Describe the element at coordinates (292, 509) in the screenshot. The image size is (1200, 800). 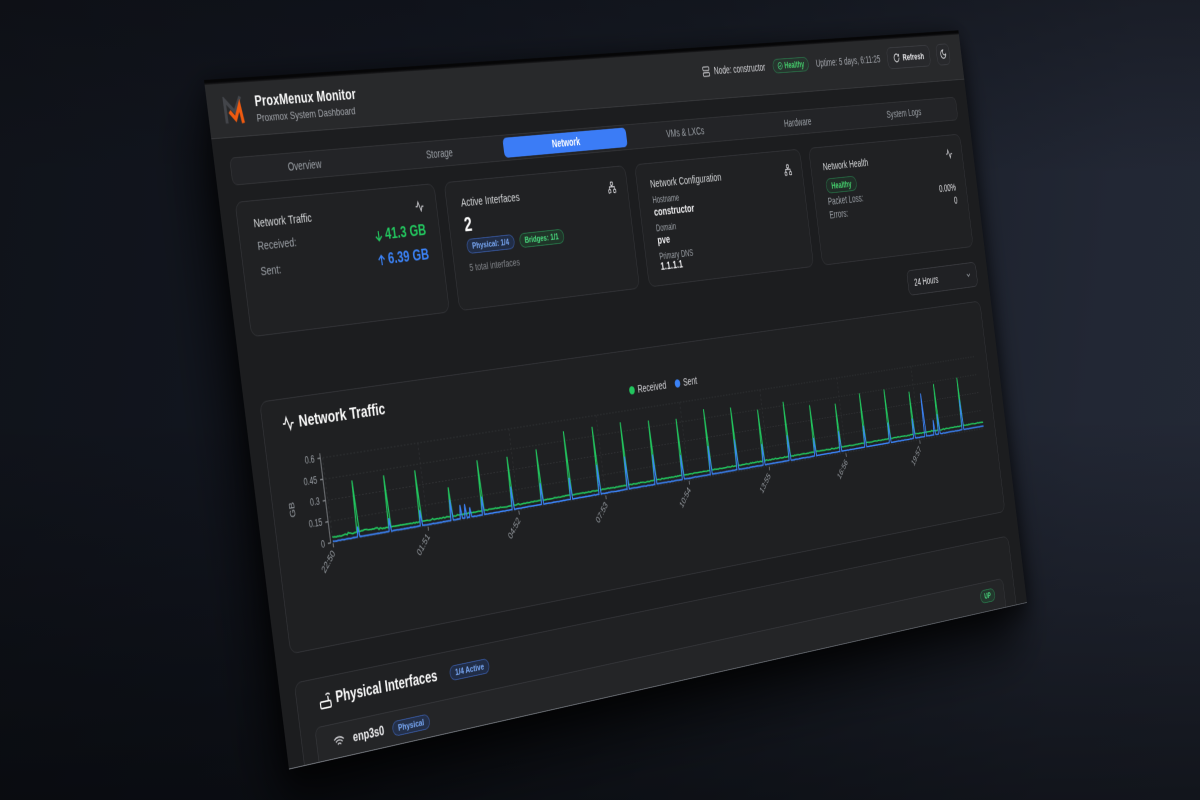
I see `svg-text: GB` at that location.